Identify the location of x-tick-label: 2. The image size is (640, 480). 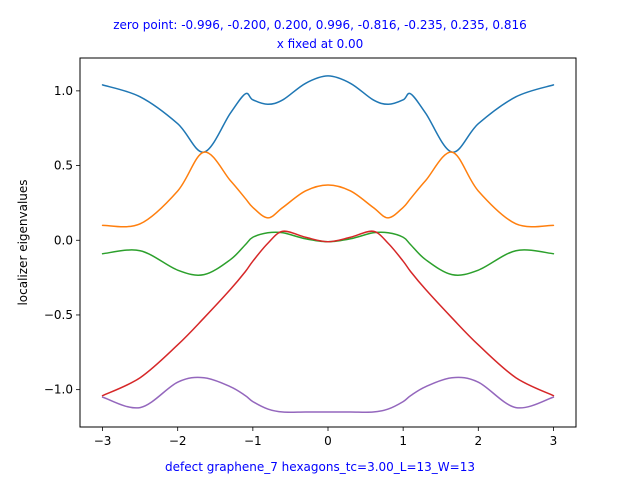
(478, 441).